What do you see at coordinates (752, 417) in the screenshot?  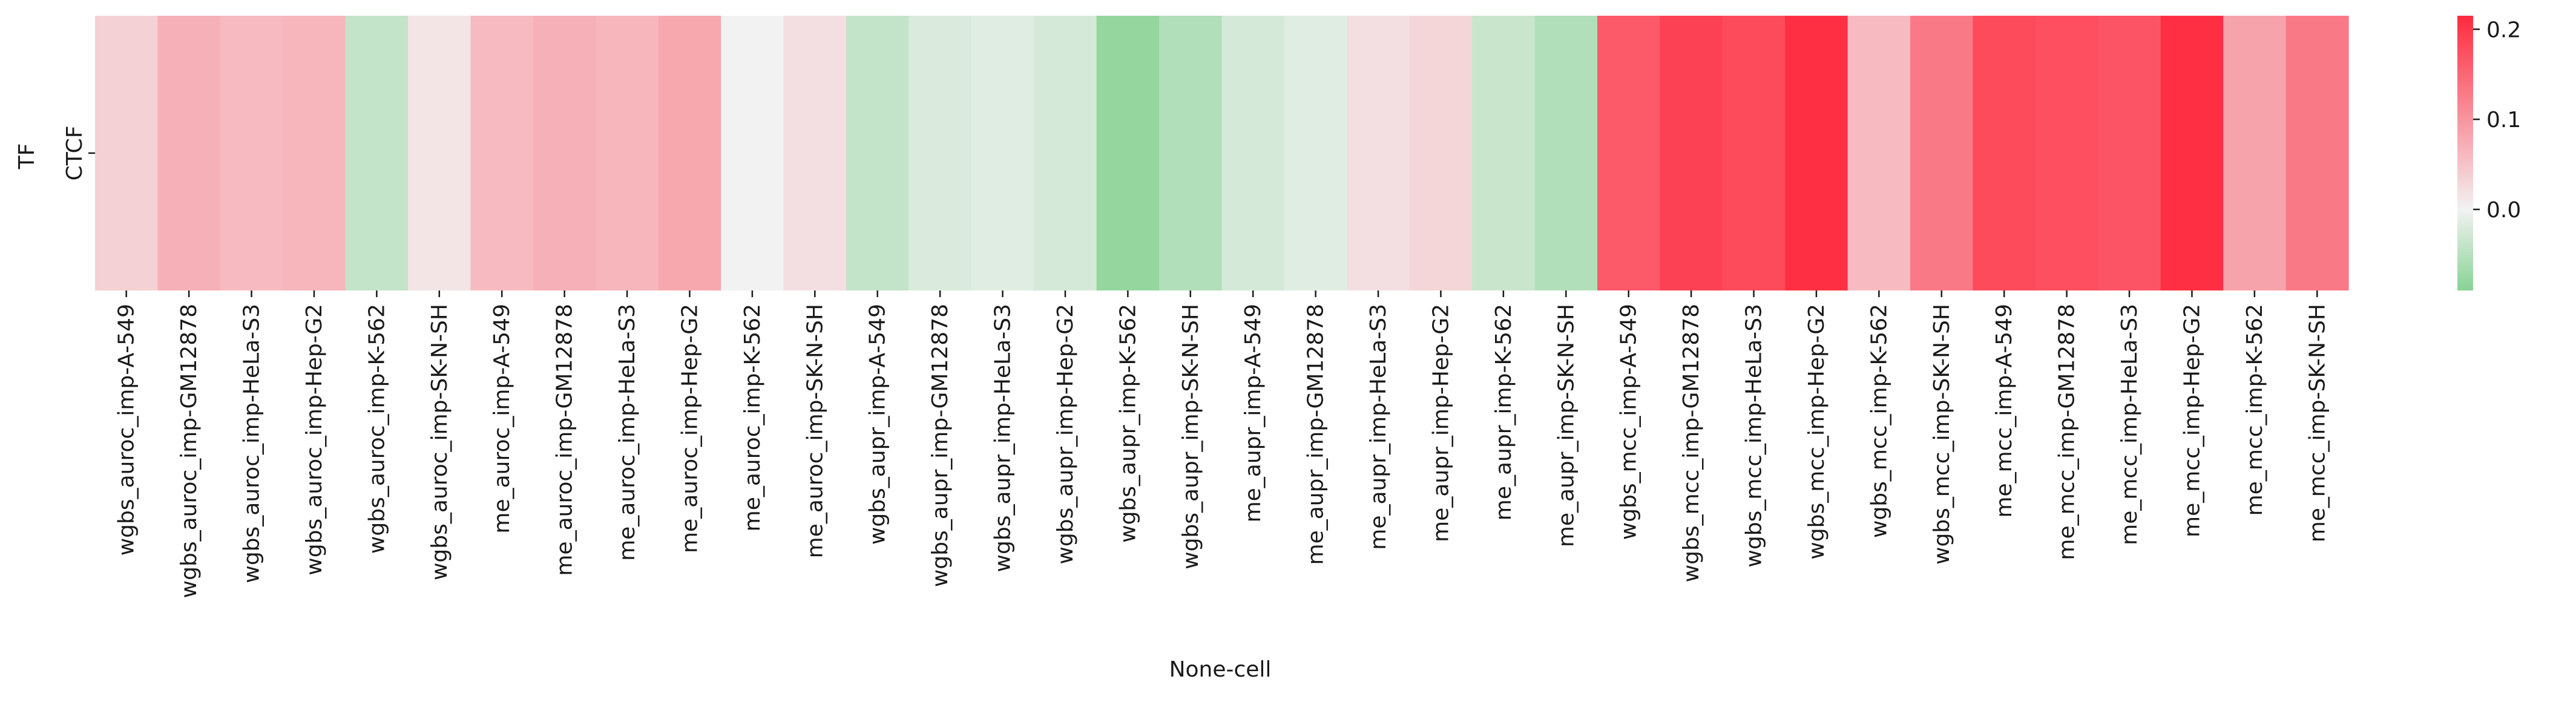 I see `x-tick-label: me_auroc_imp-K-562` at bounding box center [752, 417].